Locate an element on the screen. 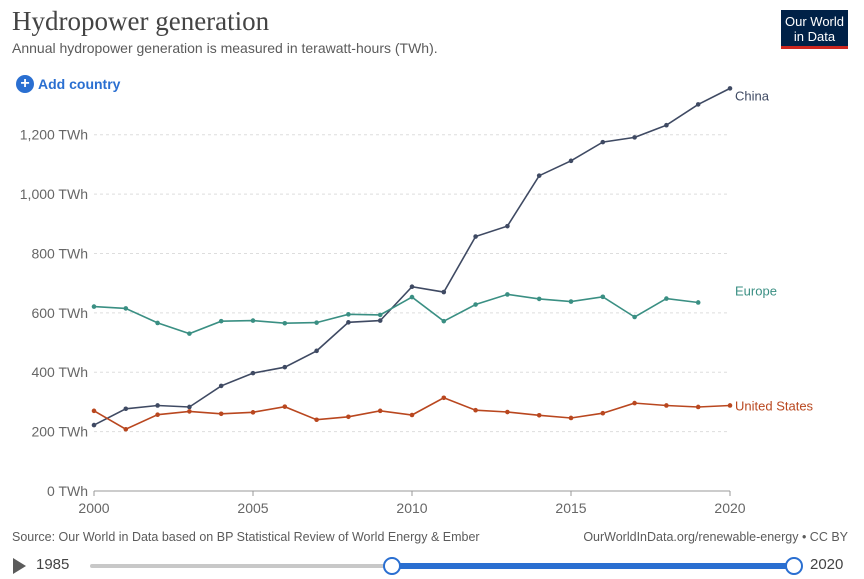  series-united-states is located at coordinates (412, 413).